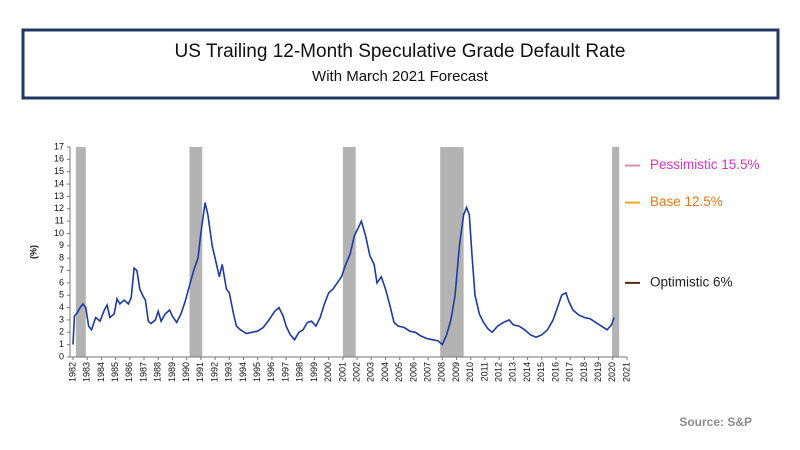  I want to click on source-note: Source: S&P, so click(715, 422).